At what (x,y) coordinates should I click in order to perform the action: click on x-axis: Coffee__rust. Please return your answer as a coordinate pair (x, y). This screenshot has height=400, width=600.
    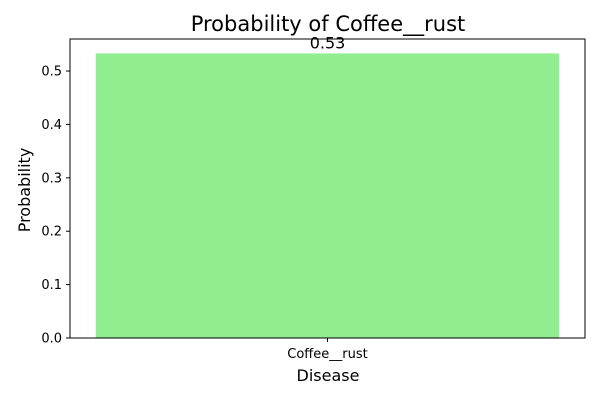
    Looking at the image, I should click on (327, 350).